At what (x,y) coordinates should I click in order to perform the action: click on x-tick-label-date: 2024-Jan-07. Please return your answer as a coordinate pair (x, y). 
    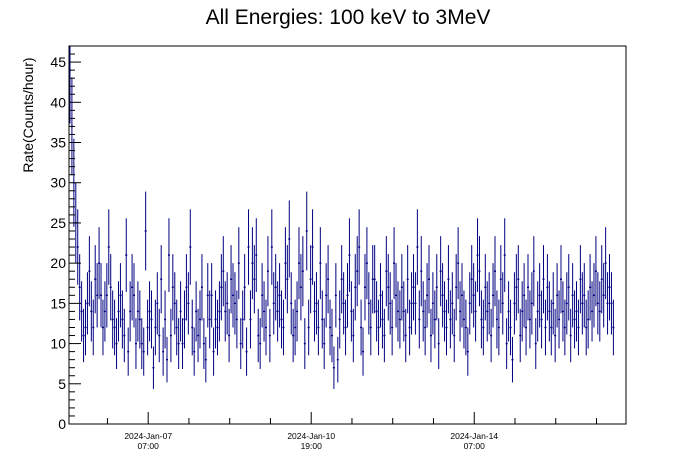
    Looking at the image, I should click on (148, 436).